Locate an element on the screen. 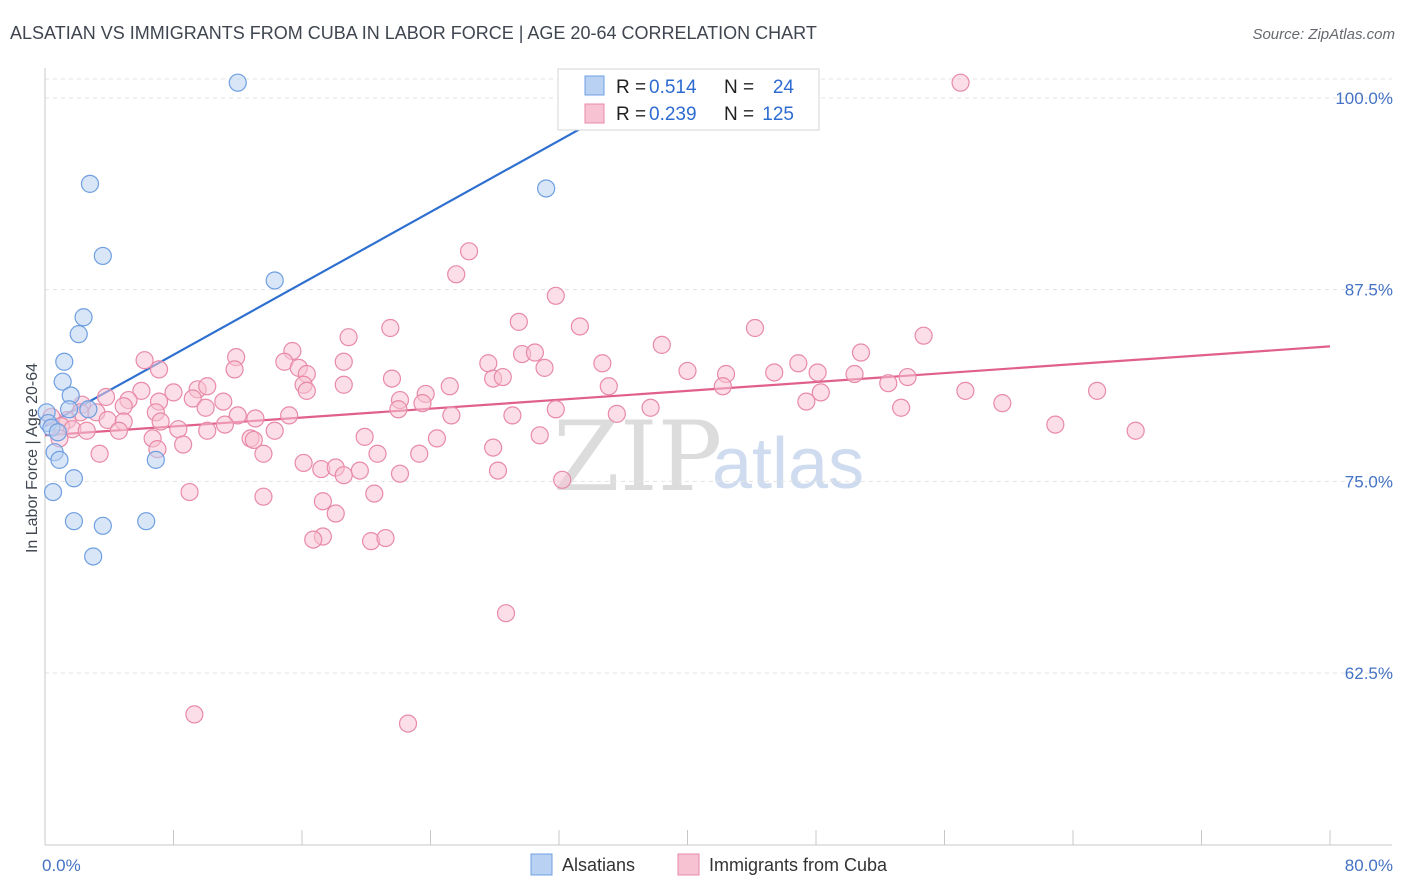 The height and width of the screenshot is (892, 1406). legend-r-label-alsatians: R = is located at coordinates (631, 87).